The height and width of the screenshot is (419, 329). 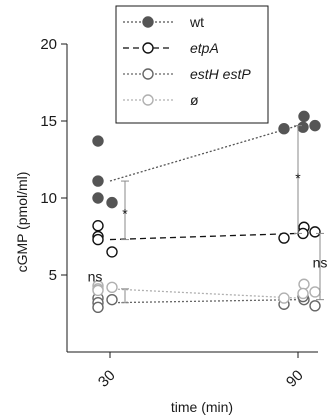 I want to click on x-tick-label: 90, so click(x=295, y=379).